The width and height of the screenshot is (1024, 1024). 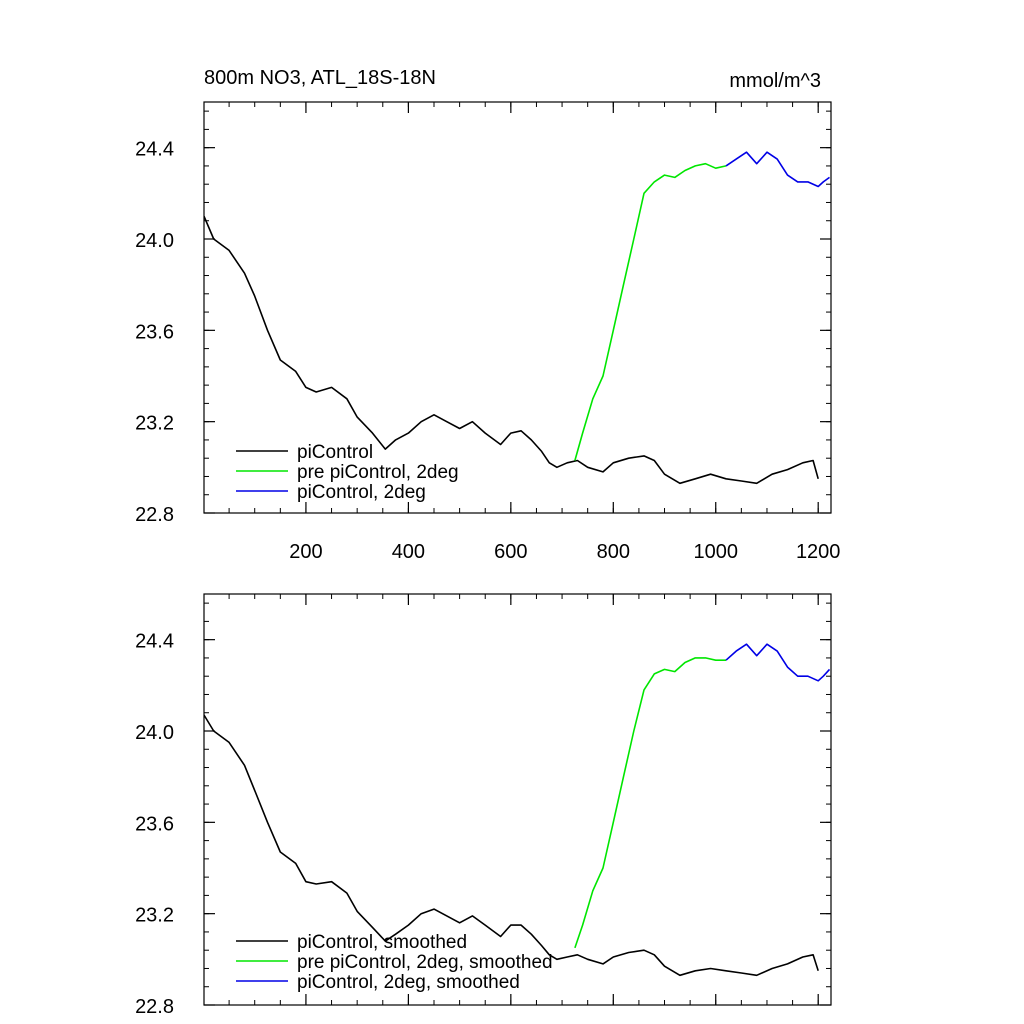 What do you see at coordinates (361, 492) in the screenshot?
I see `legend-label: piControl, 2deg` at bounding box center [361, 492].